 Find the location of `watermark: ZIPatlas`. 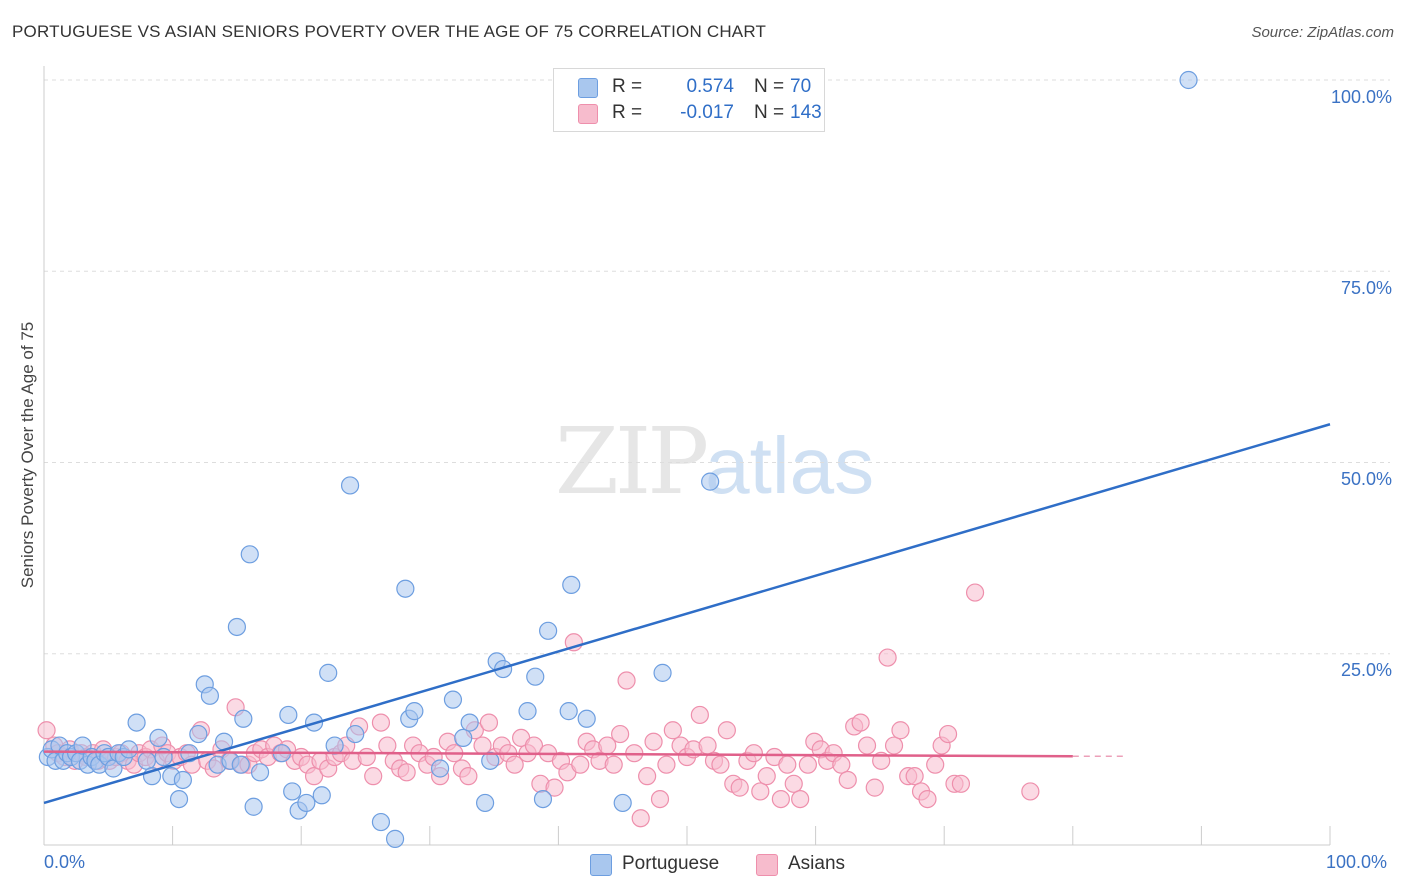

watermark: ZIPatlas is located at coordinates (714, 461).